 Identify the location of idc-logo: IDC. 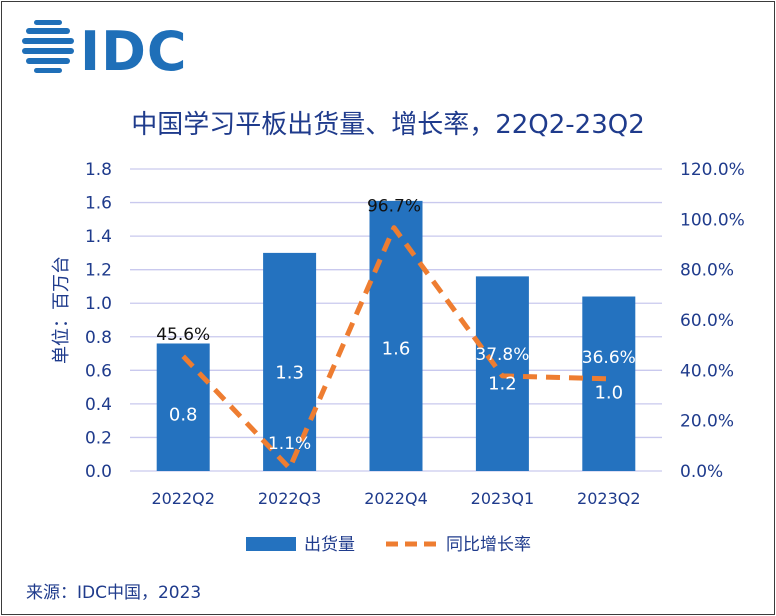
(105, 49).